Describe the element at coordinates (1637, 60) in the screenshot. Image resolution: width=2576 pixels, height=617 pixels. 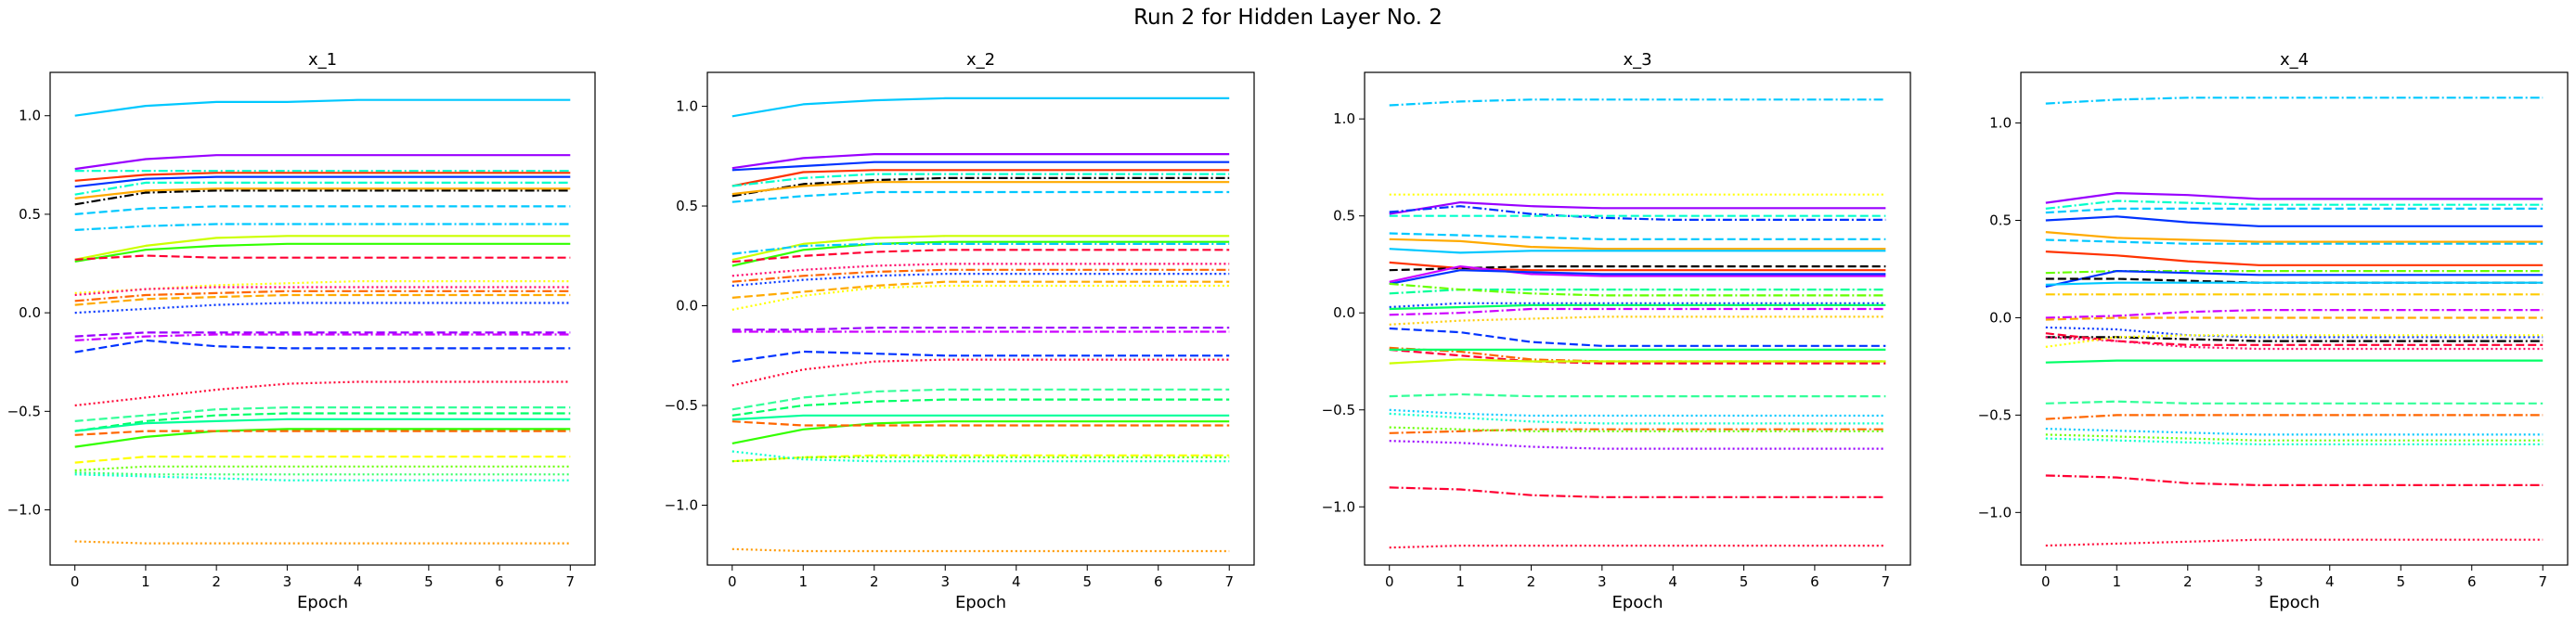
I see `panel-title: x_3` at that location.